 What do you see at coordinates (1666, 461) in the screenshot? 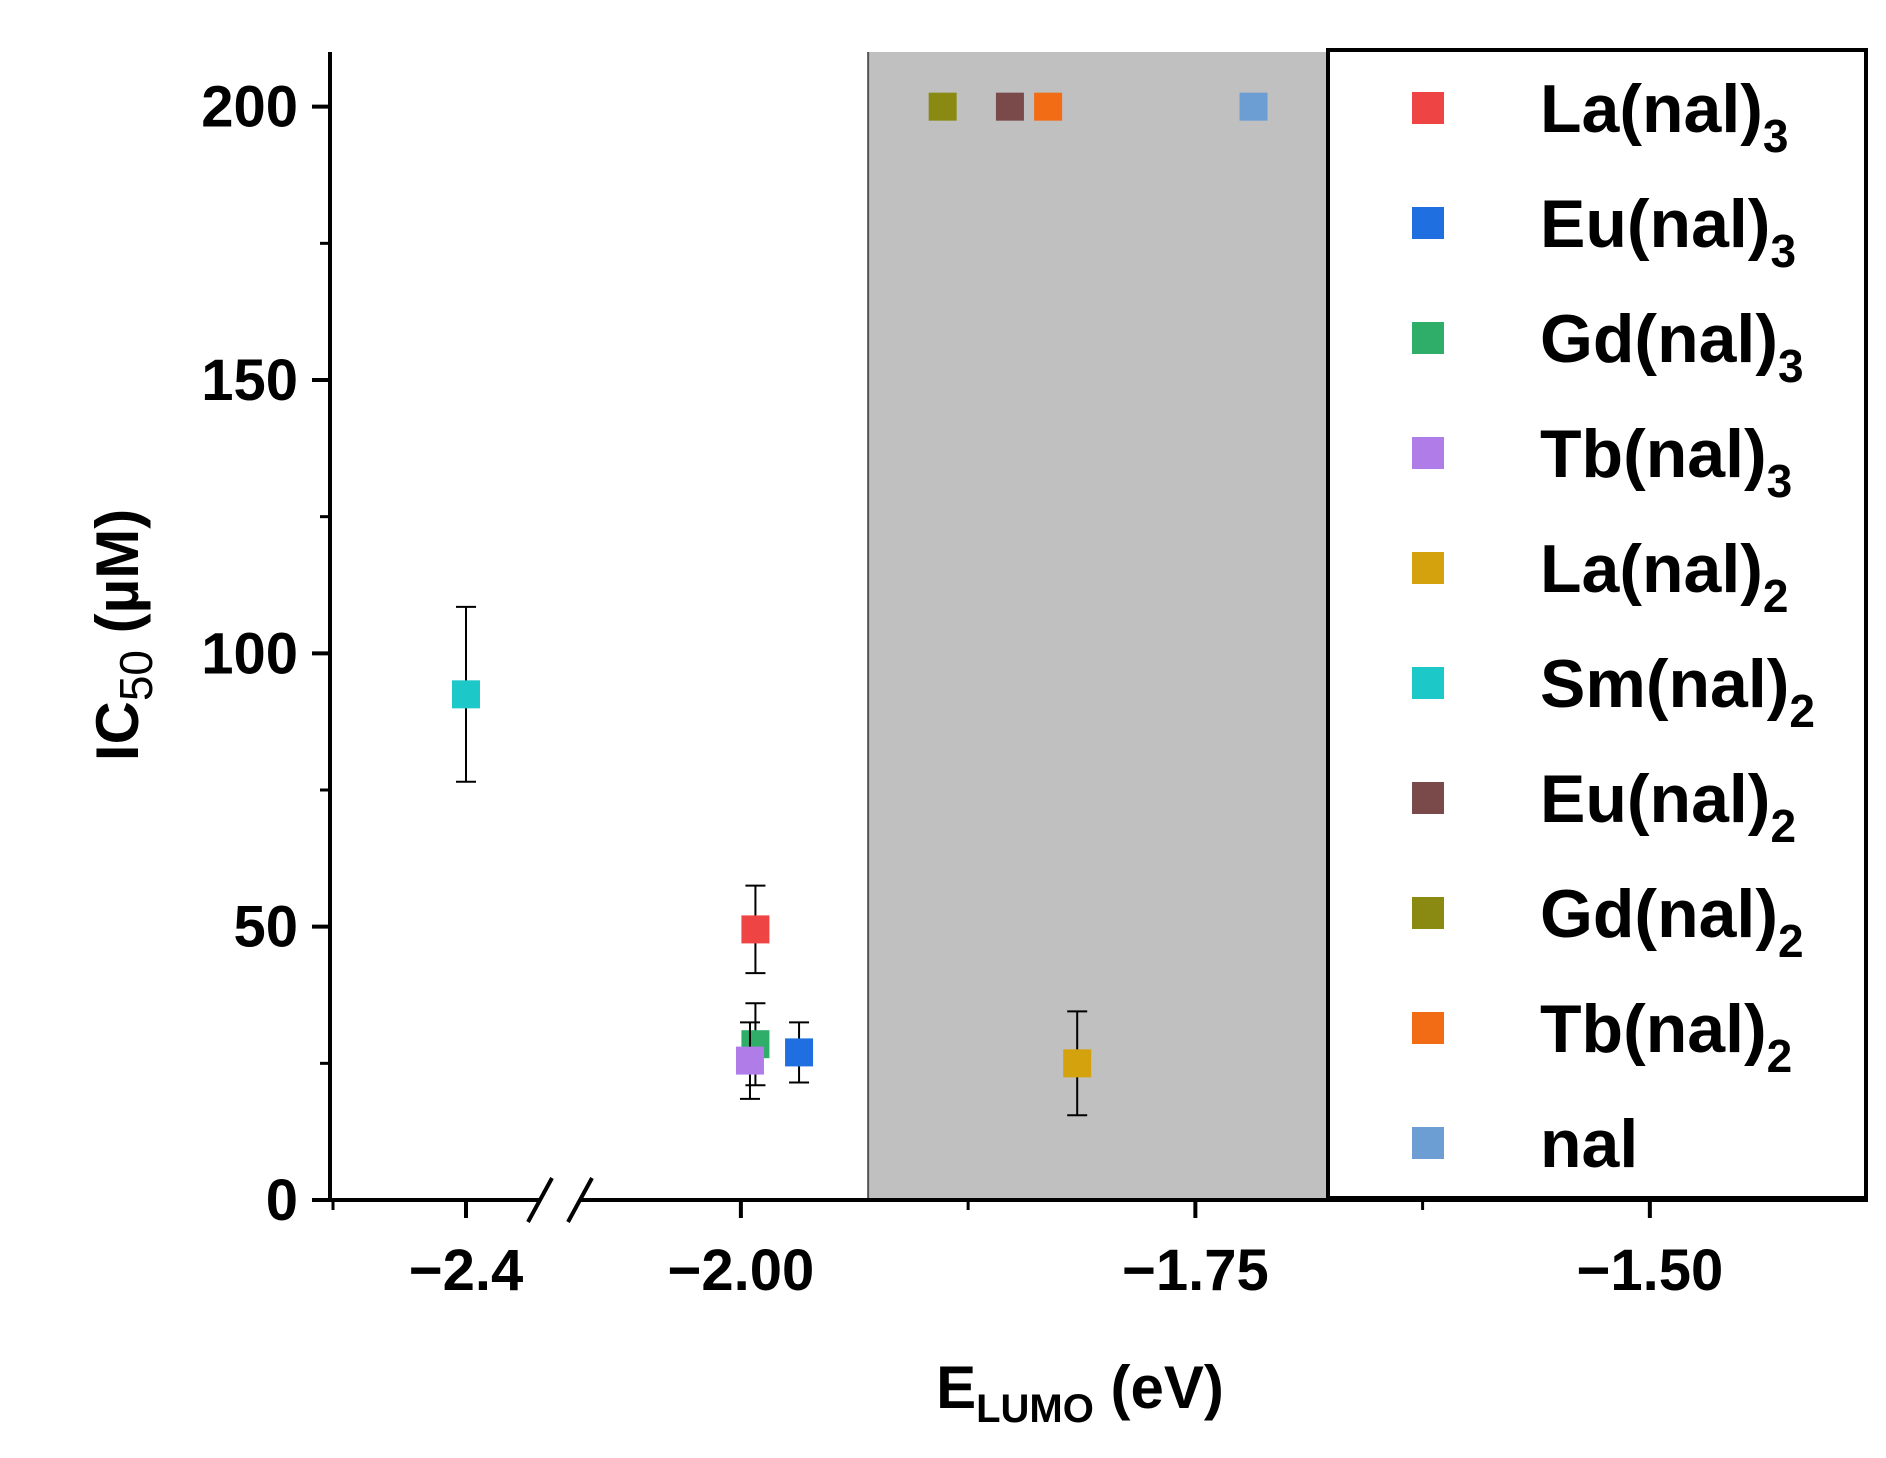
I see `legend-label: Tb(nal)3` at bounding box center [1666, 461].